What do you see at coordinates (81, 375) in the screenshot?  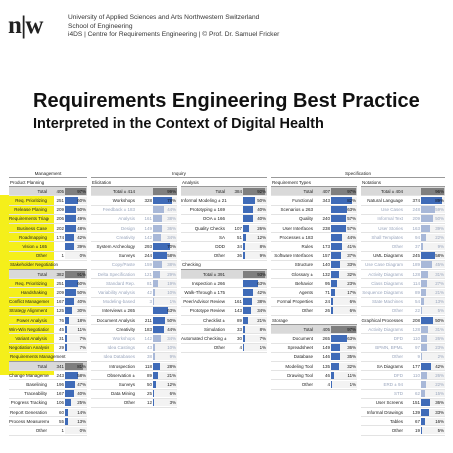 I see `percent-label: 58%` at bounding box center [81, 375].